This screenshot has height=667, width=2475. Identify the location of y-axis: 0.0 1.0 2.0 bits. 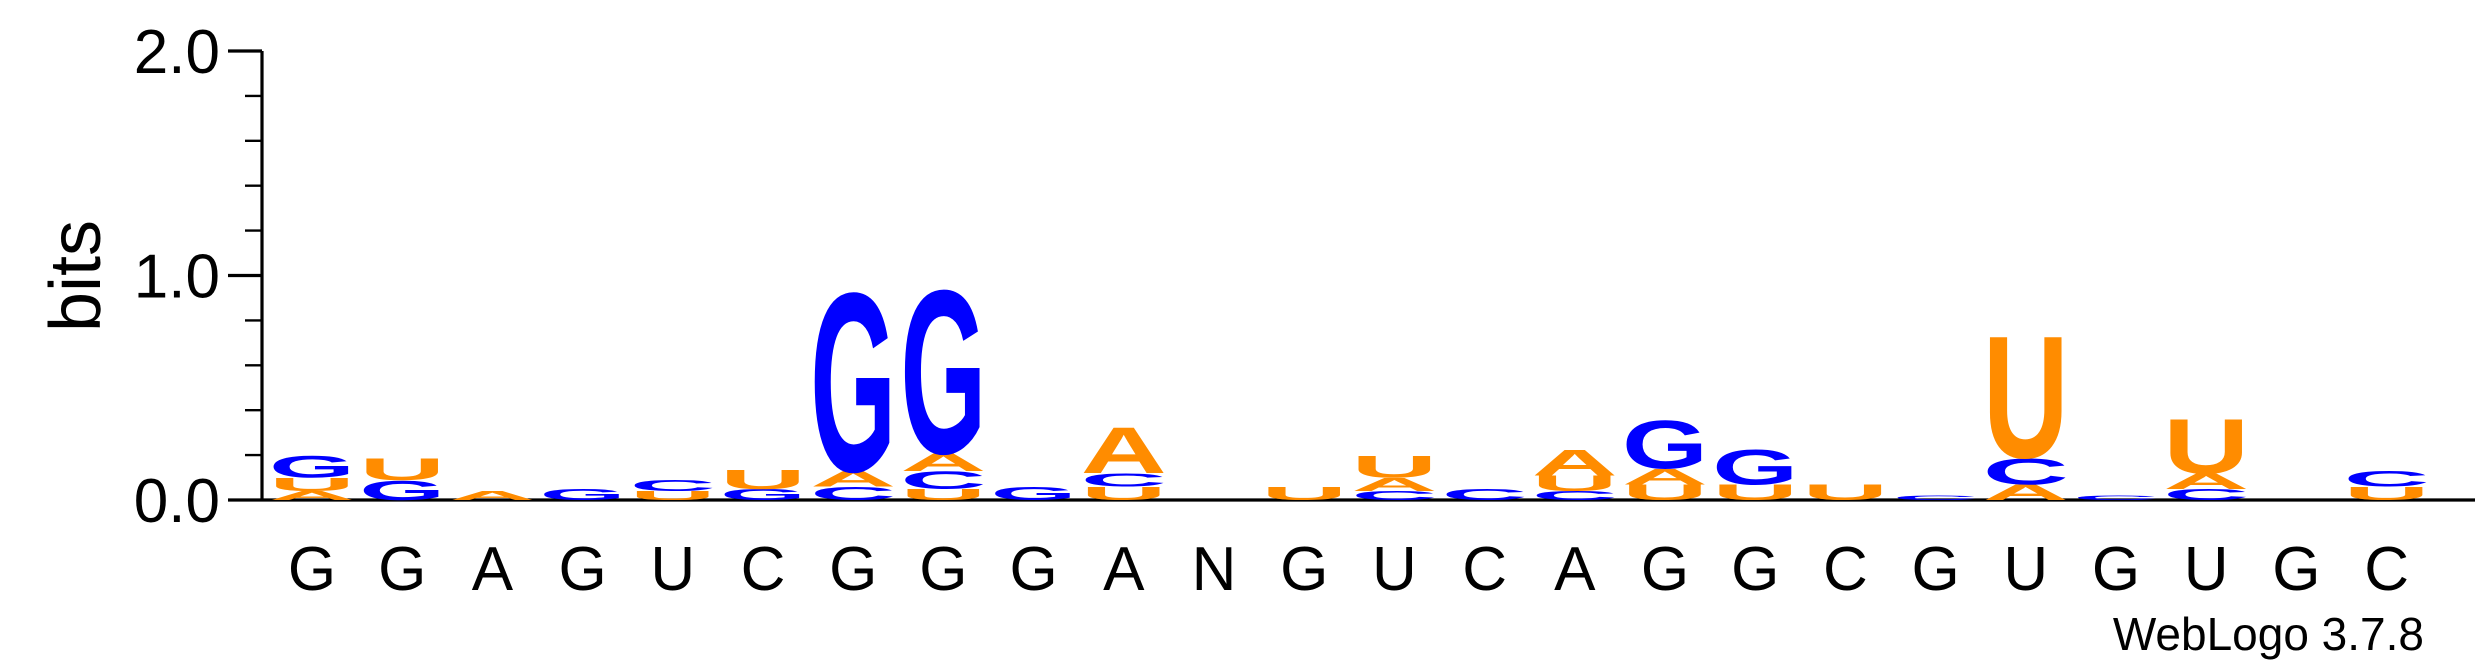
(150, 277).